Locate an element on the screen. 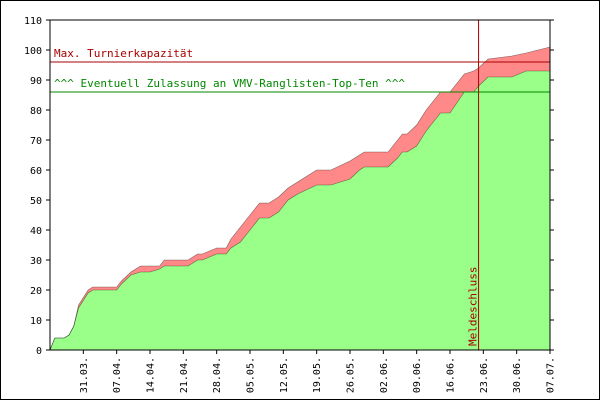 The height and width of the screenshot is (400, 600). y-tick-label: 60 is located at coordinates (36, 171).